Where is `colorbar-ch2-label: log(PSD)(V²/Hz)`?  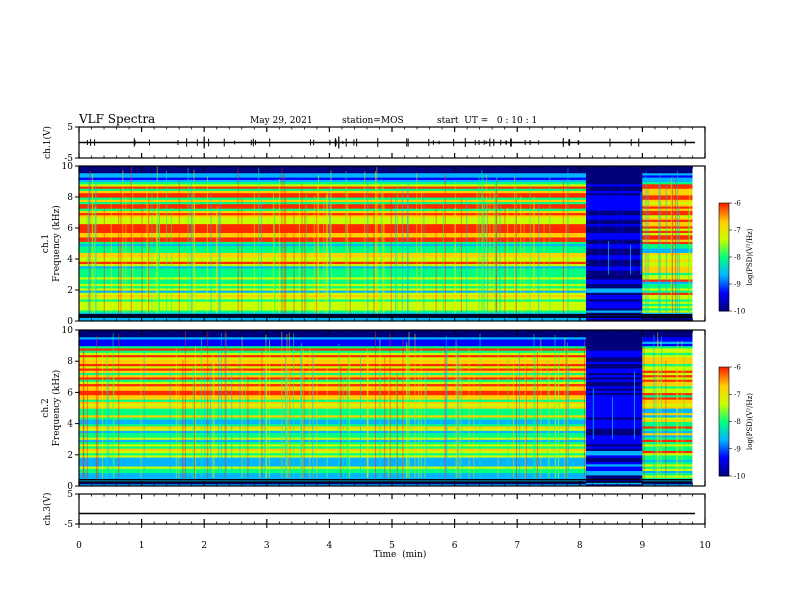
colorbar-ch2-label: log(PSD)(V²/Hz) is located at coordinates (750, 421).